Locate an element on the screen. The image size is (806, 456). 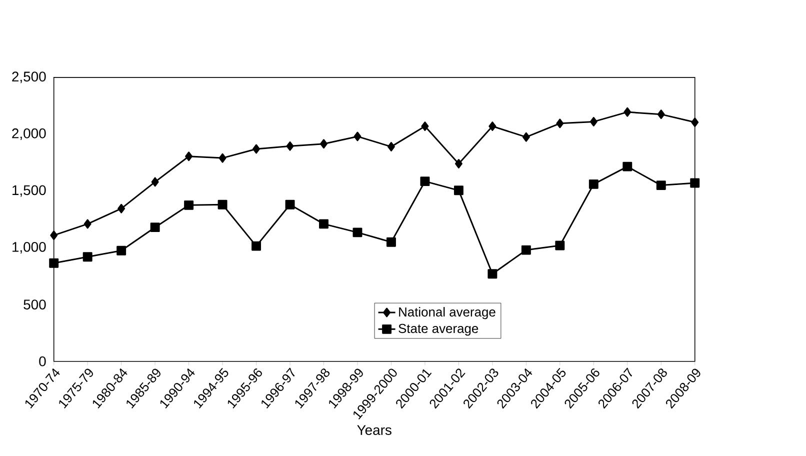
y-tick-label: 1,000 is located at coordinates (29, 248).